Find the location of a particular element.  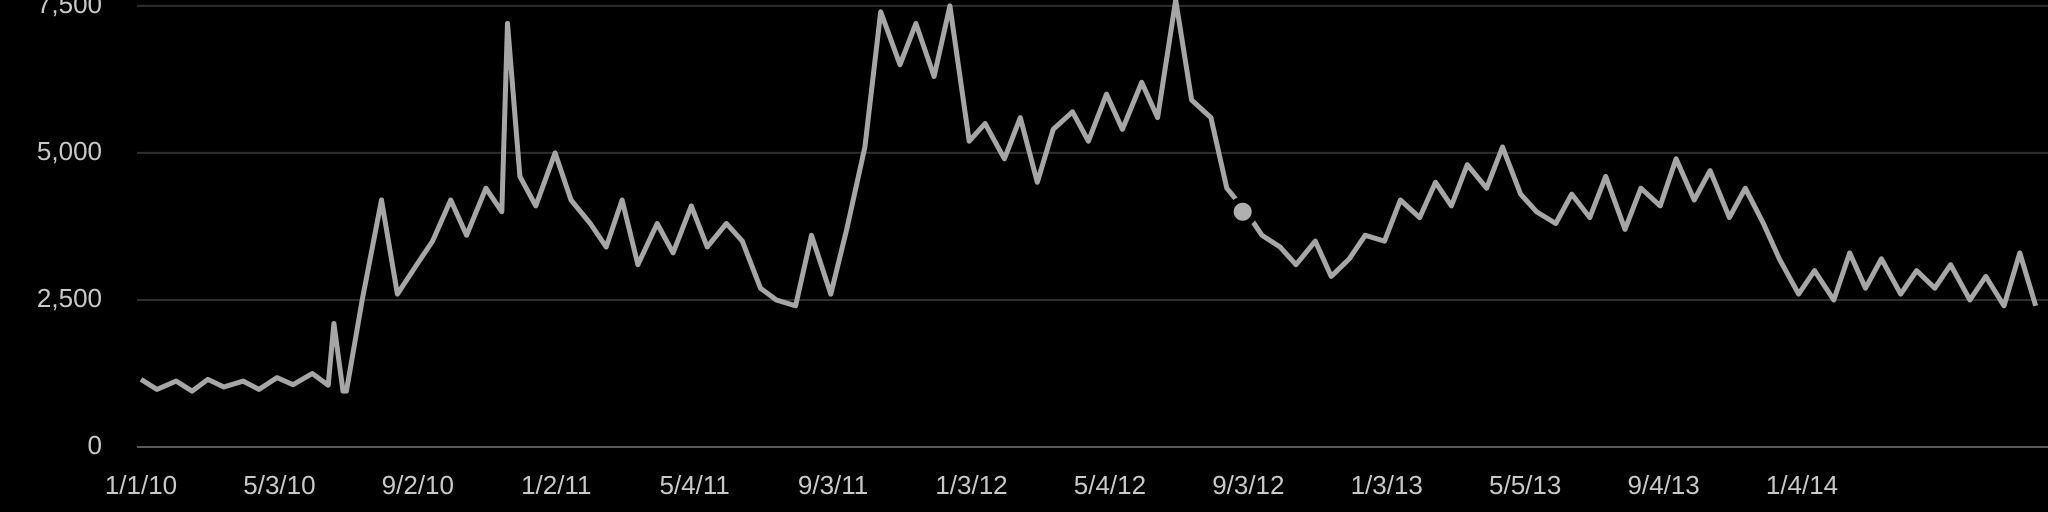

x-tick-label: 5/4/11 is located at coordinates (694, 485).